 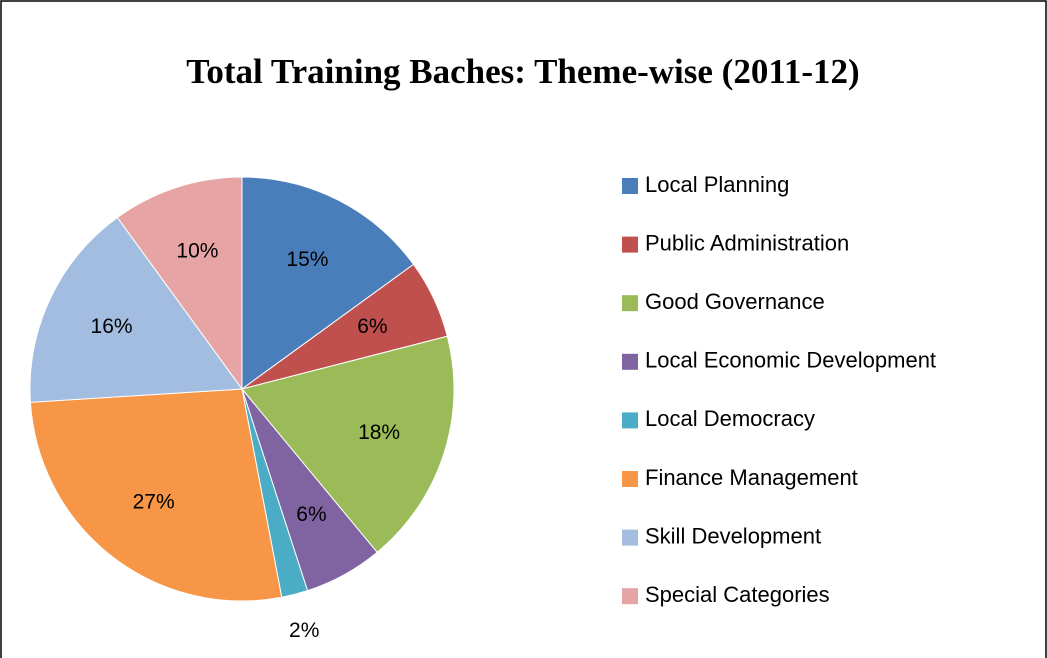 I want to click on legend-label: Local Economic Development, so click(x=790, y=360).